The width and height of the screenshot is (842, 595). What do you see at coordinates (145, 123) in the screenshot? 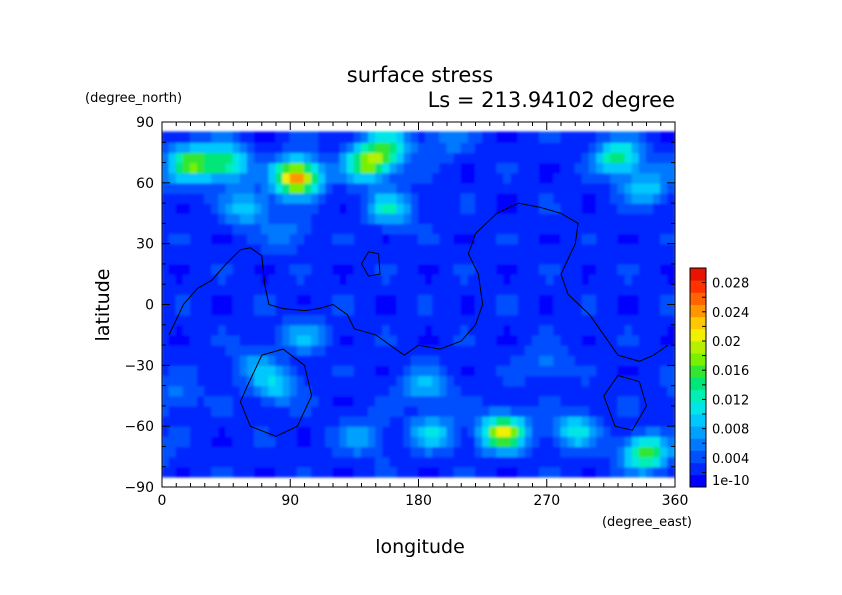
I see `y-tick-label: 90` at bounding box center [145, 123].